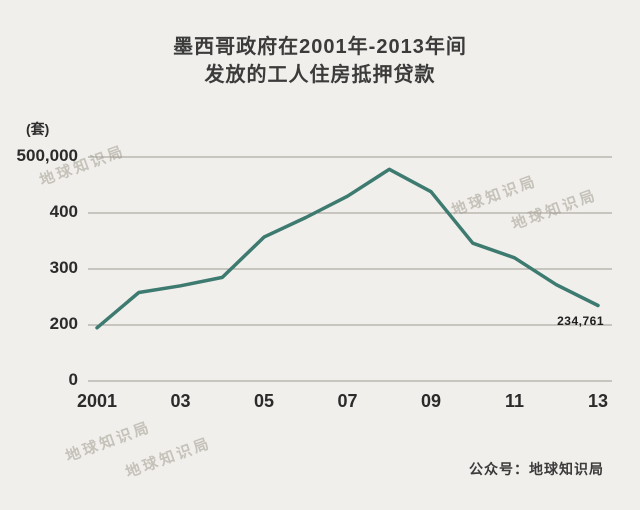 The image size is (640, 510). What do you see at coordinates (97, 401) in the screenshot?
I see `x-tick-label: 2001` at bounding box center [97, 401].